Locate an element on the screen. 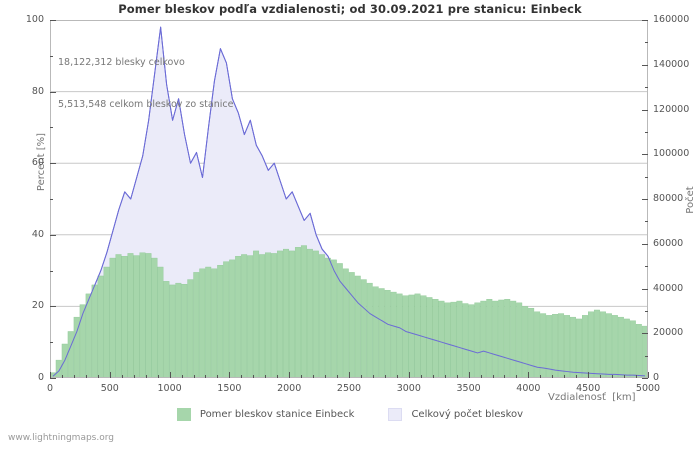 This screenshot has width=700, height=450. y-right-tick-label-0: 0 is located at coordinates (656, 377).